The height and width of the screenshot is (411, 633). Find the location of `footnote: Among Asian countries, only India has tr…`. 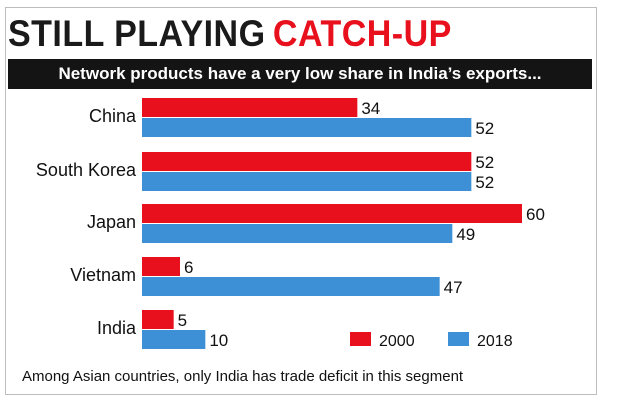

footnote: Among Asian countries, only India has tr… is located at coordinates (243, 376).